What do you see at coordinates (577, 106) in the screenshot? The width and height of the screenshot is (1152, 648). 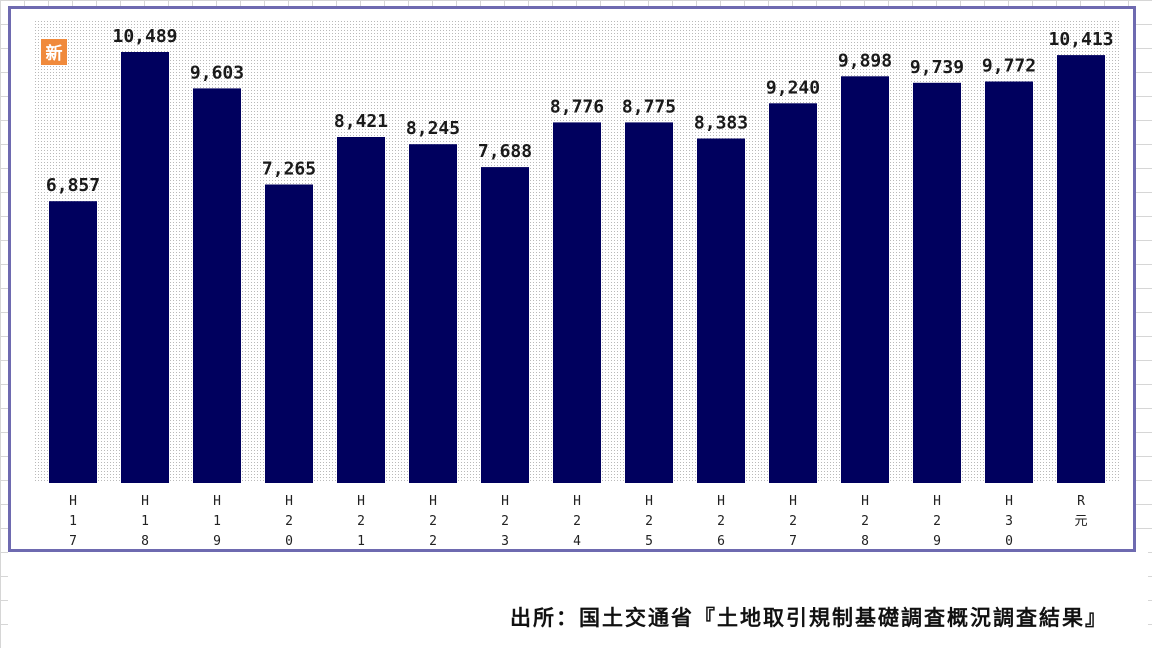 I see `data-label: 8,776` at bounding box center [577, 106].